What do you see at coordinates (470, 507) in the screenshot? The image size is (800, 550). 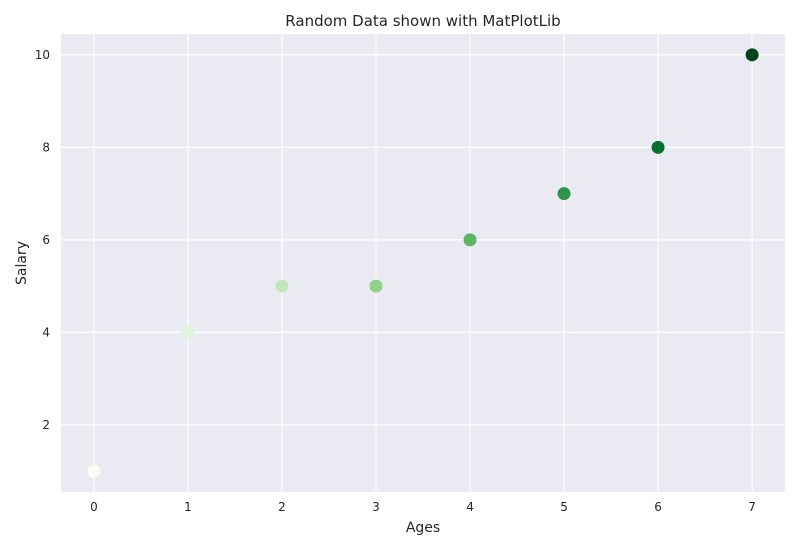 I see `x-tick-label: 4` at bounding box center [470, 507].